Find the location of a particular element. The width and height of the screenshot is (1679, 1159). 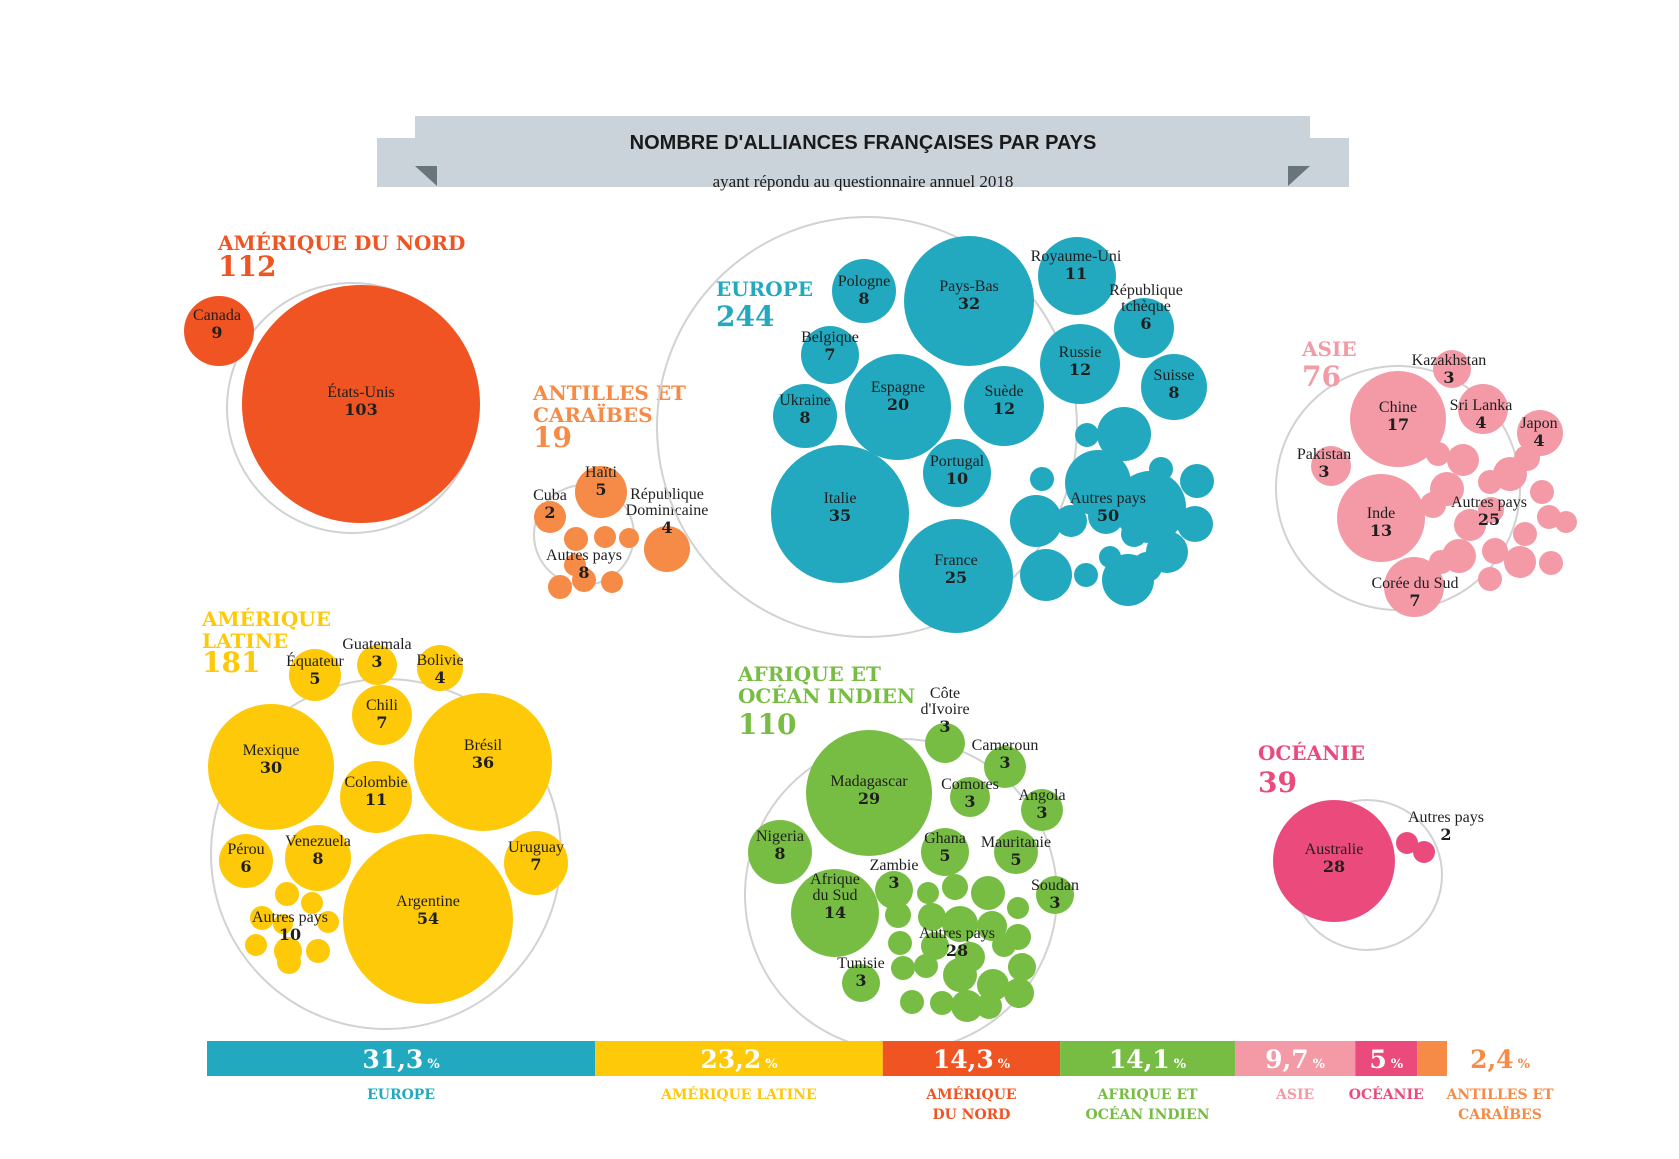

bubble-soudan is located at coordinates (1055, 895).